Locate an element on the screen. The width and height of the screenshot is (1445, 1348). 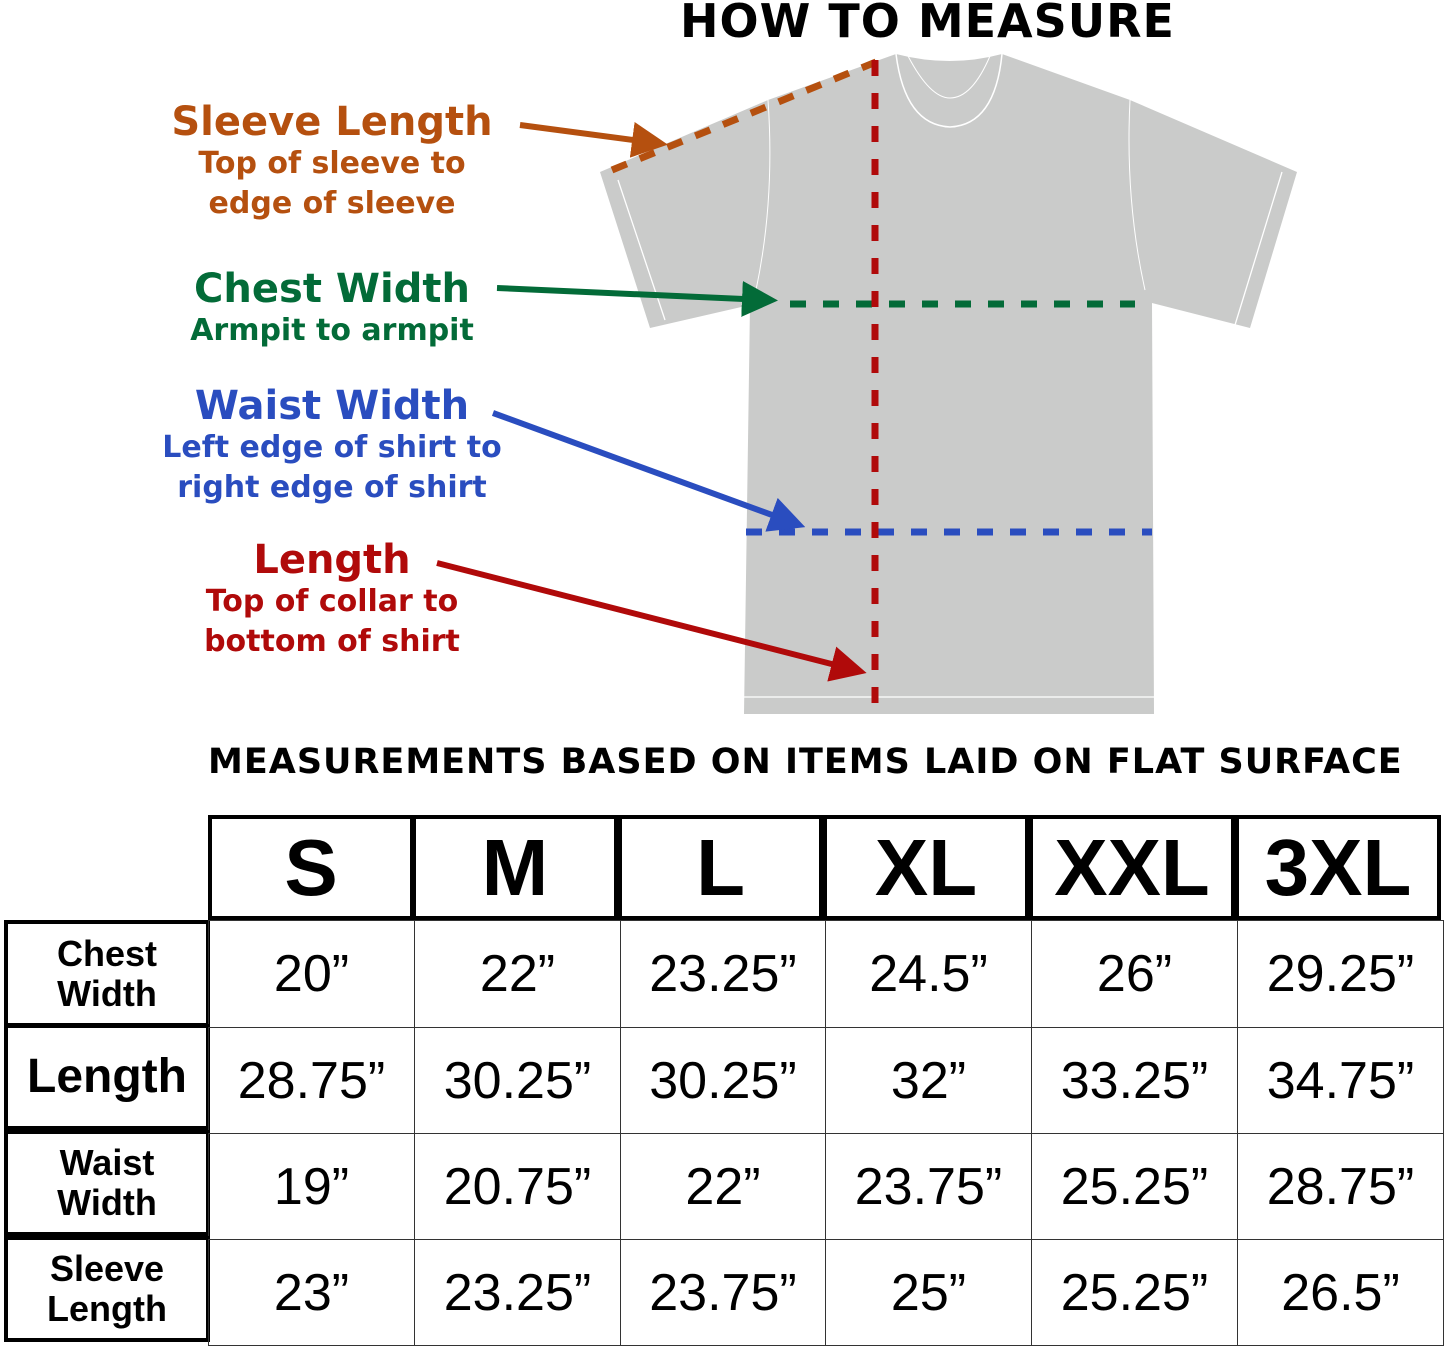
row-label: Waist Width is located at coordinates (107, 1183).